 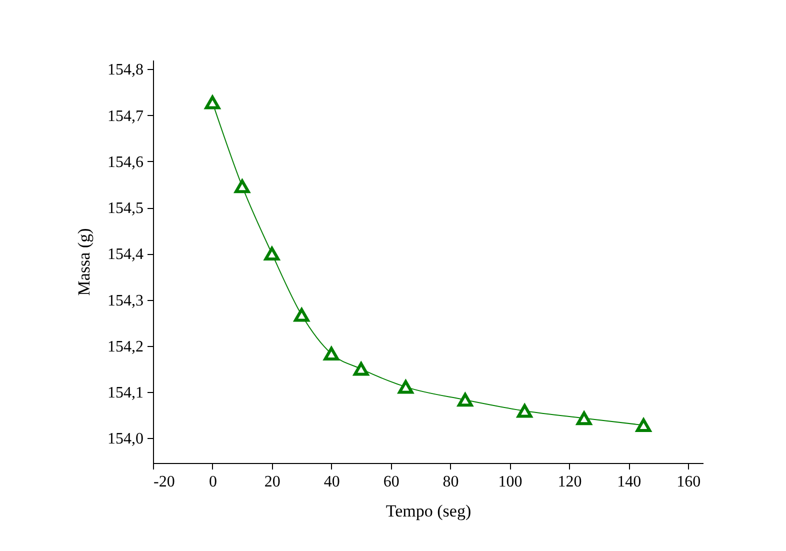 What do you see at coordinates (629, 482) in the screenshot?
I see `x-tick-label: 140` at bounding box center [629, 482].